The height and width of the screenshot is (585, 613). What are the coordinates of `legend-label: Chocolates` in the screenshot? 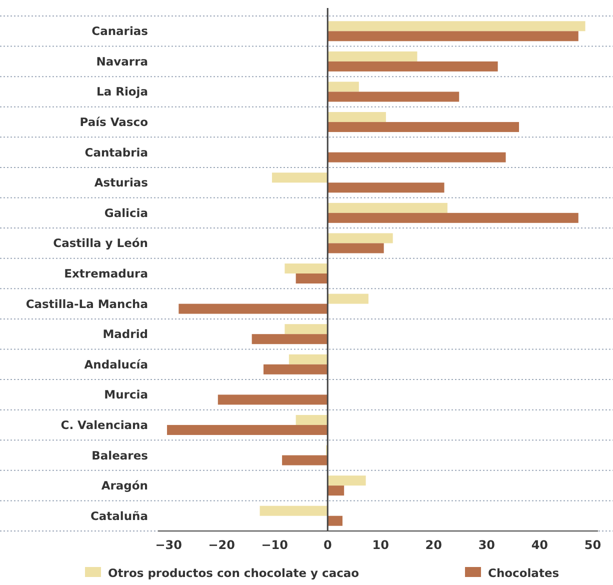 It's located at (524, 573).